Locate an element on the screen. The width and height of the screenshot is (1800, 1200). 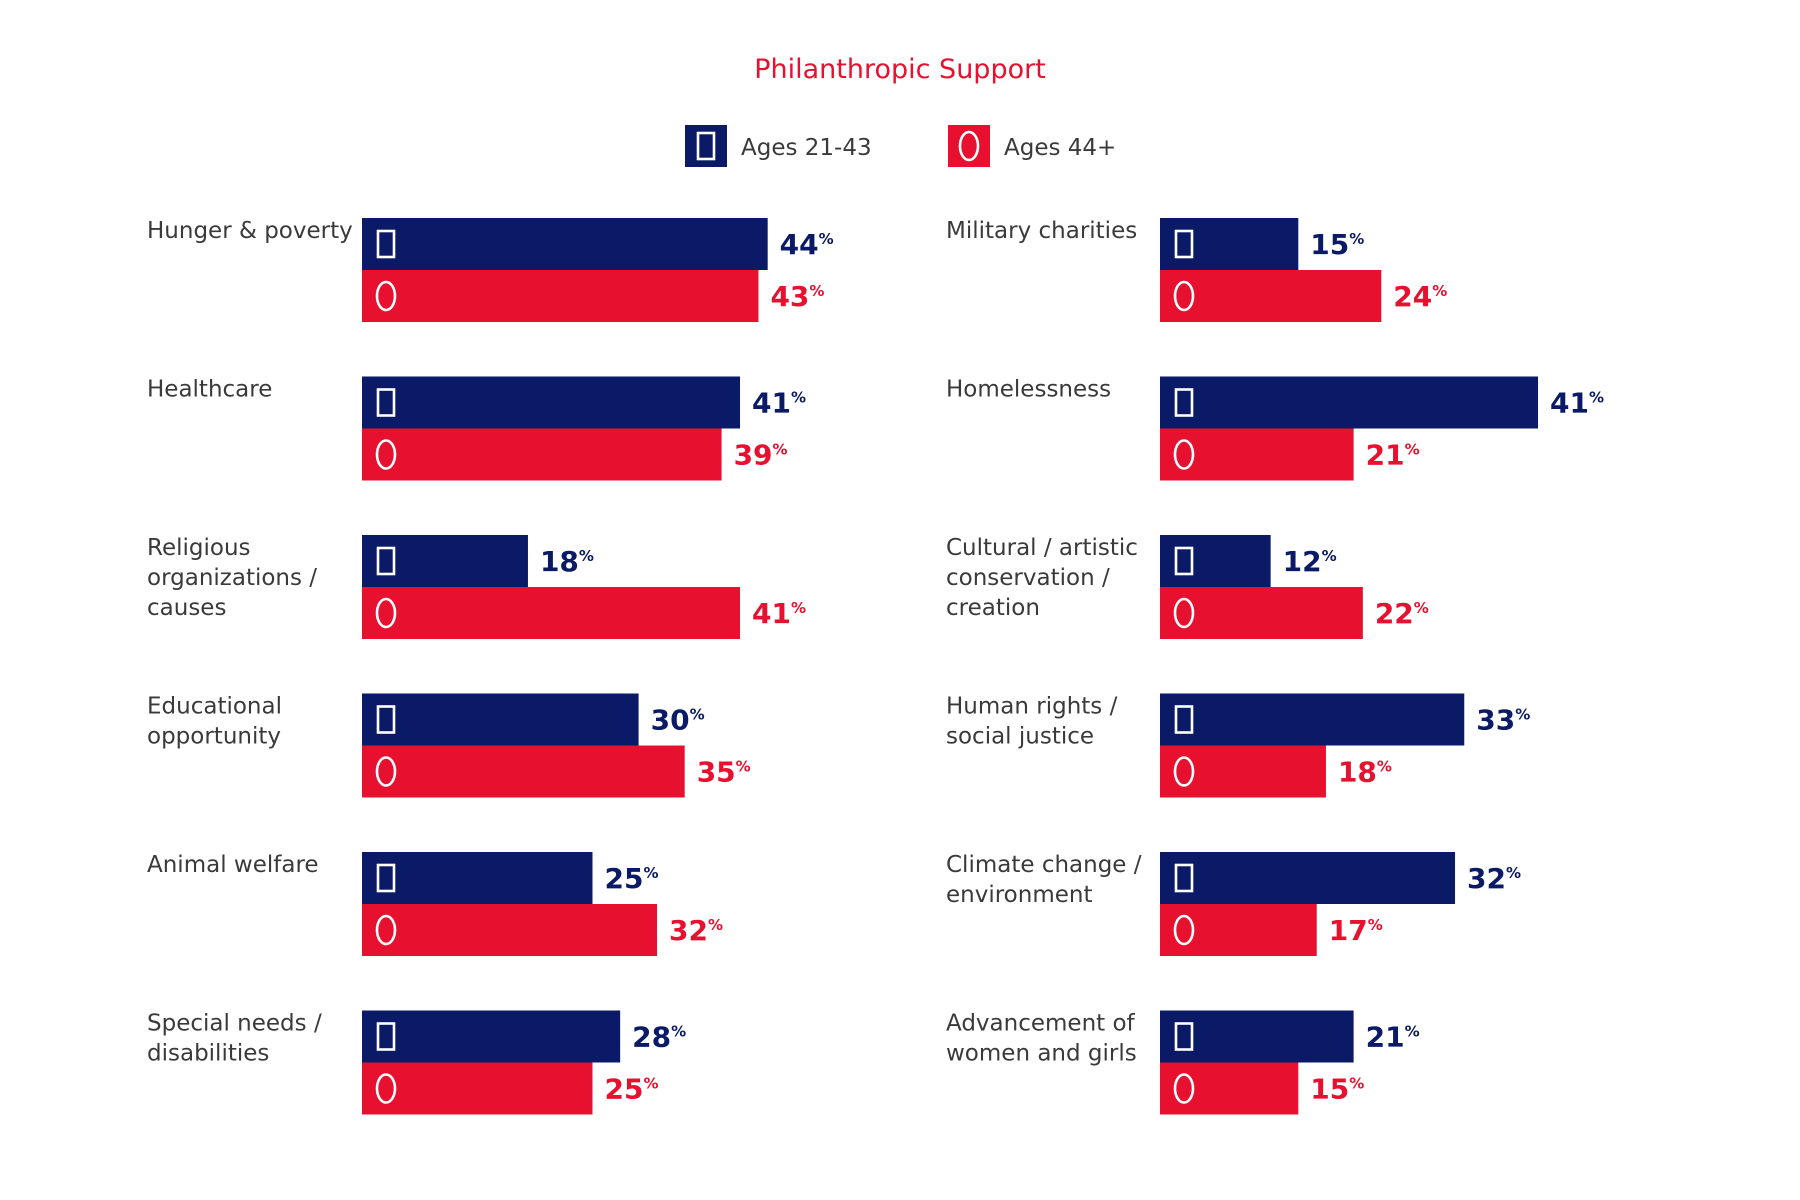
data-label: 17% is located at coordinates (1356, 930).